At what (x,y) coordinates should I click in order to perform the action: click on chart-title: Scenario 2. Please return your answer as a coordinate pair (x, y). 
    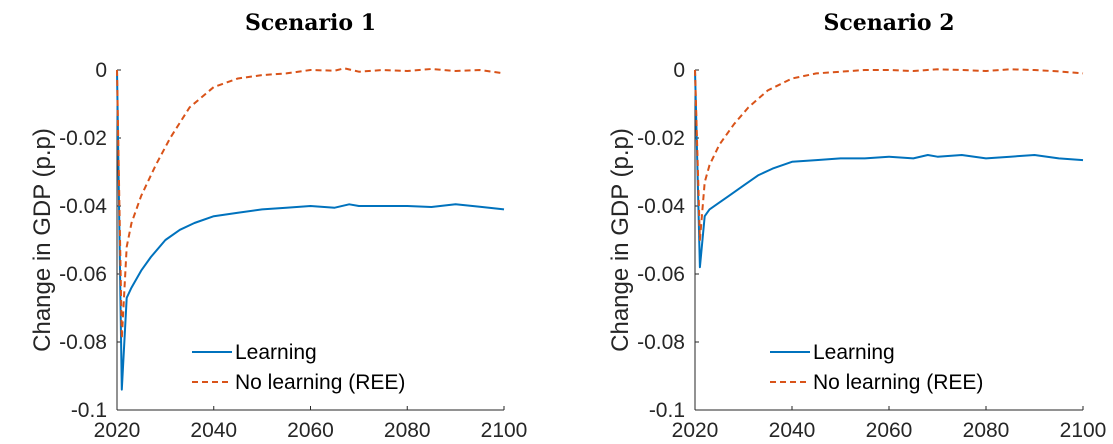
    Looking at the image, I should click on (888, 23).